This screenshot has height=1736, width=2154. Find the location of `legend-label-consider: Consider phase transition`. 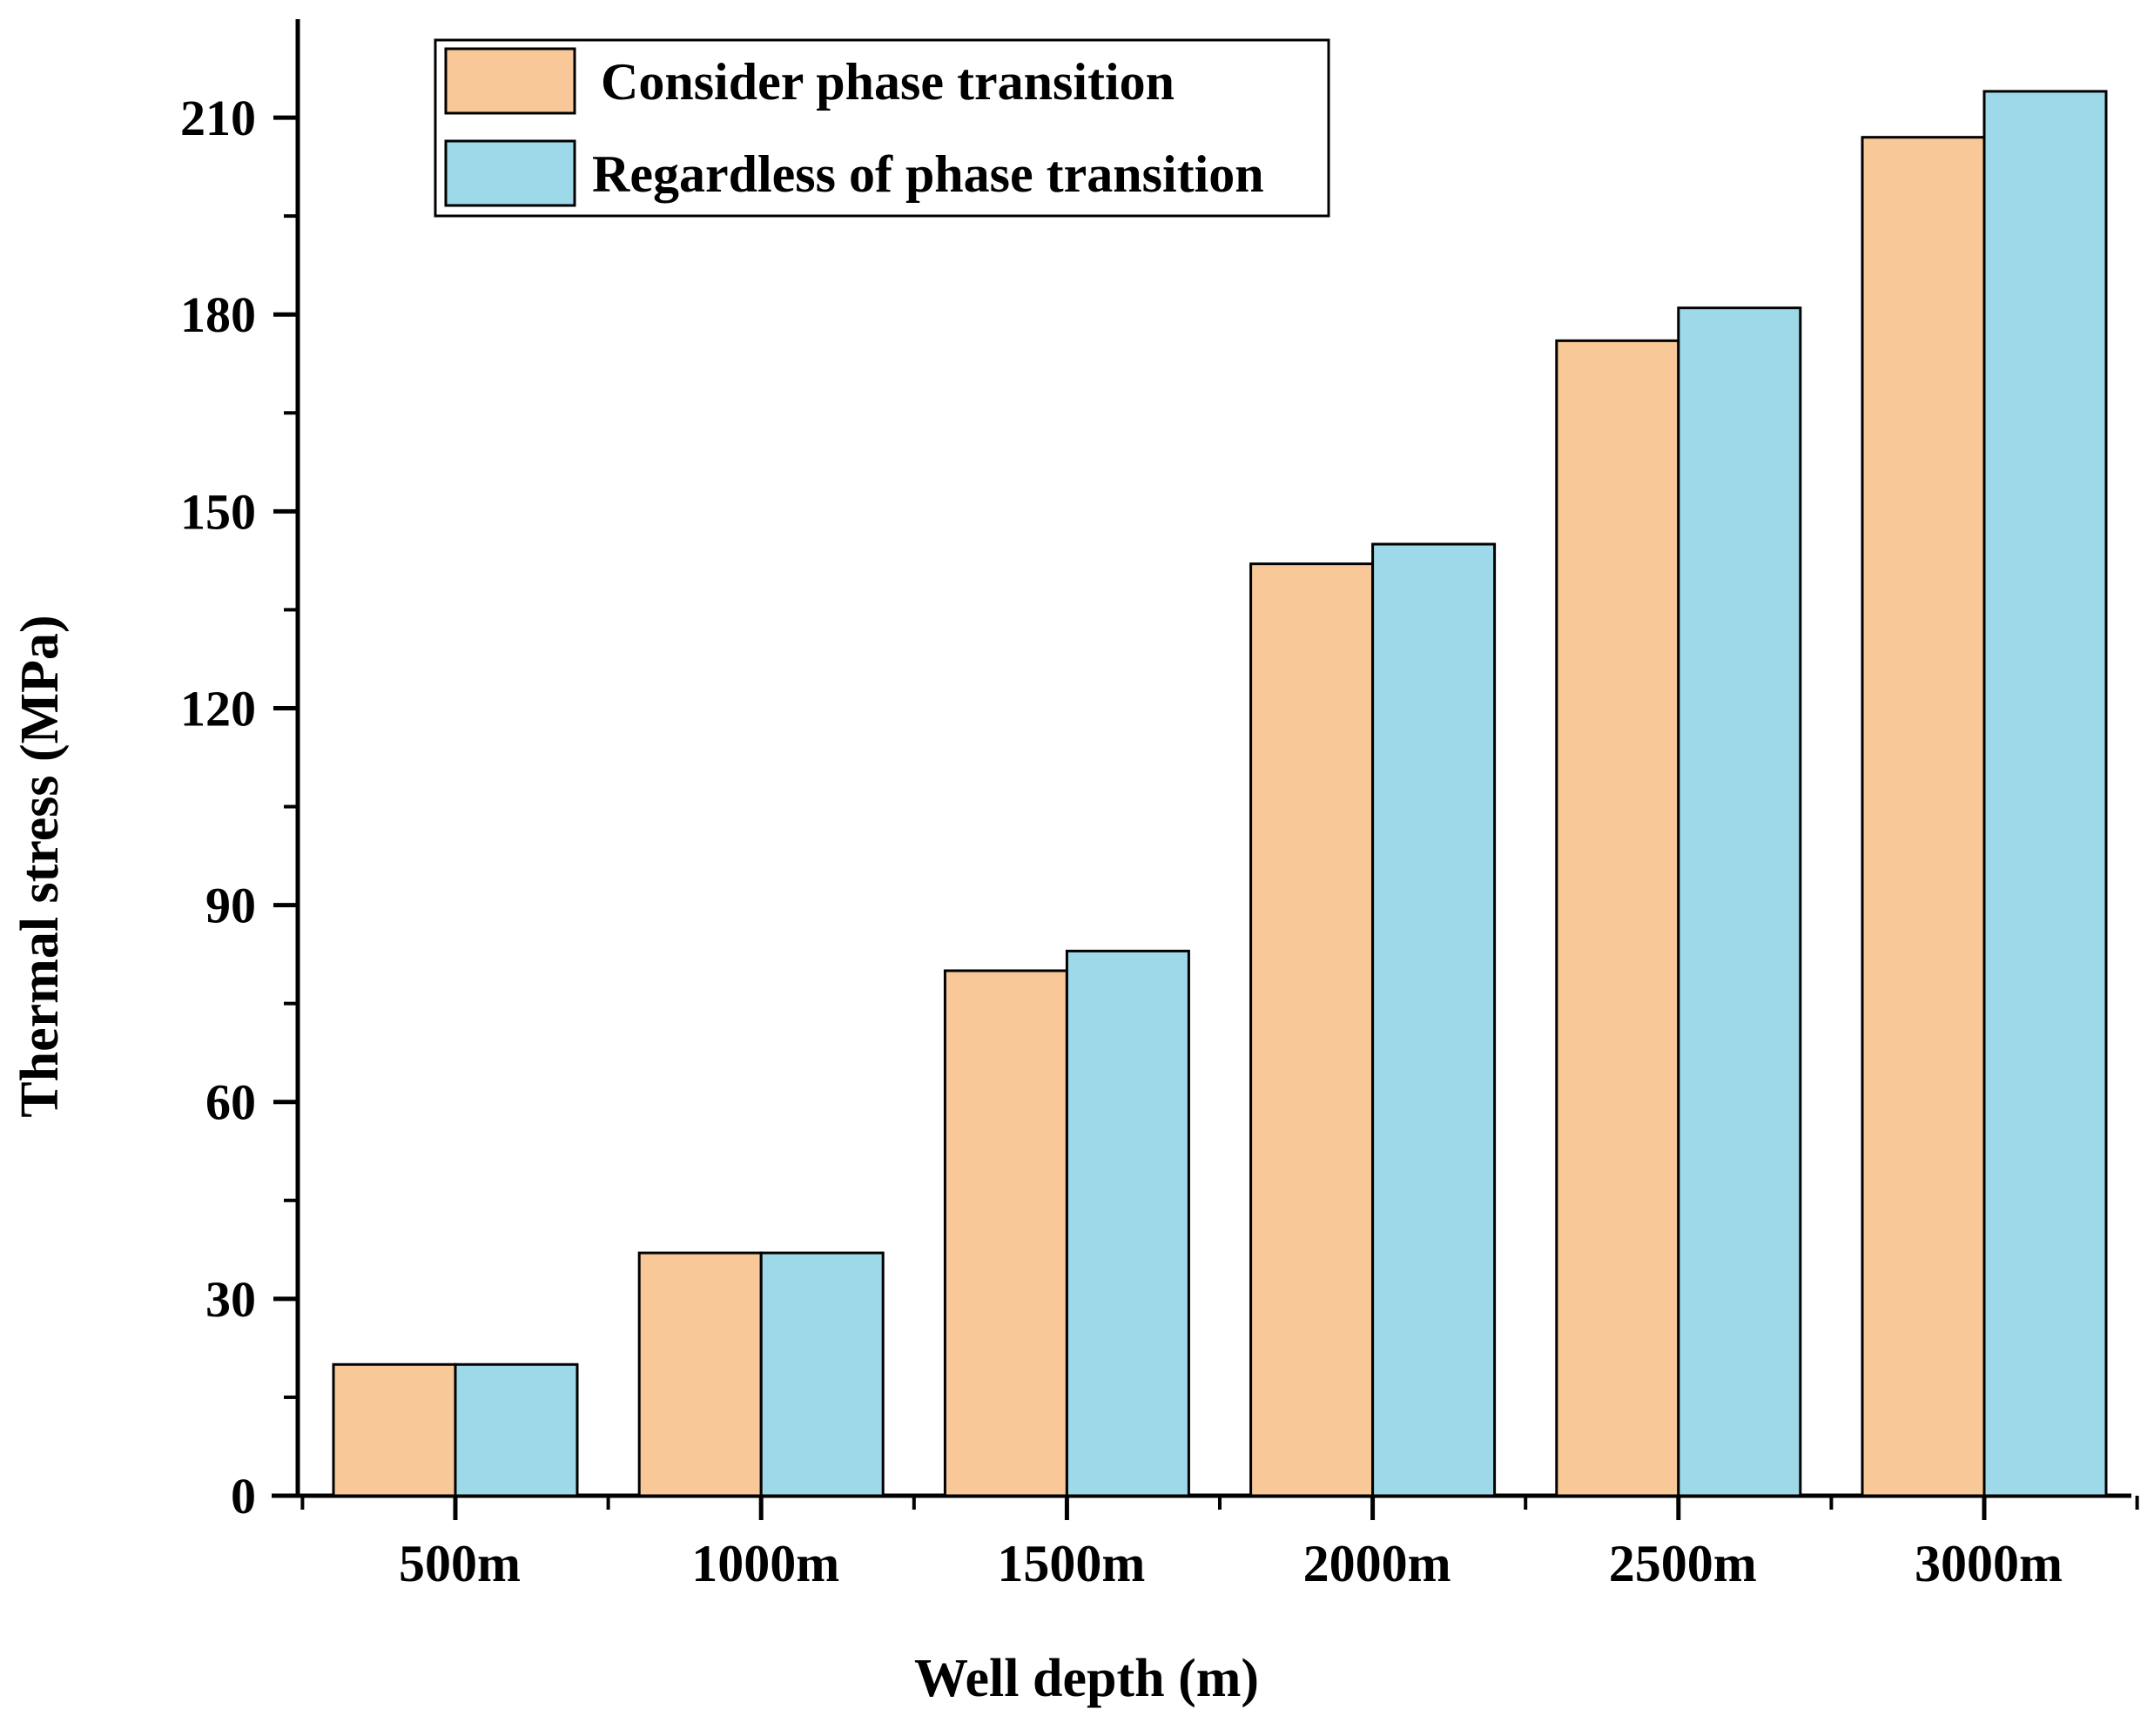

legend-label-consider: Consider phase transition is located at coordinates (888, 82).